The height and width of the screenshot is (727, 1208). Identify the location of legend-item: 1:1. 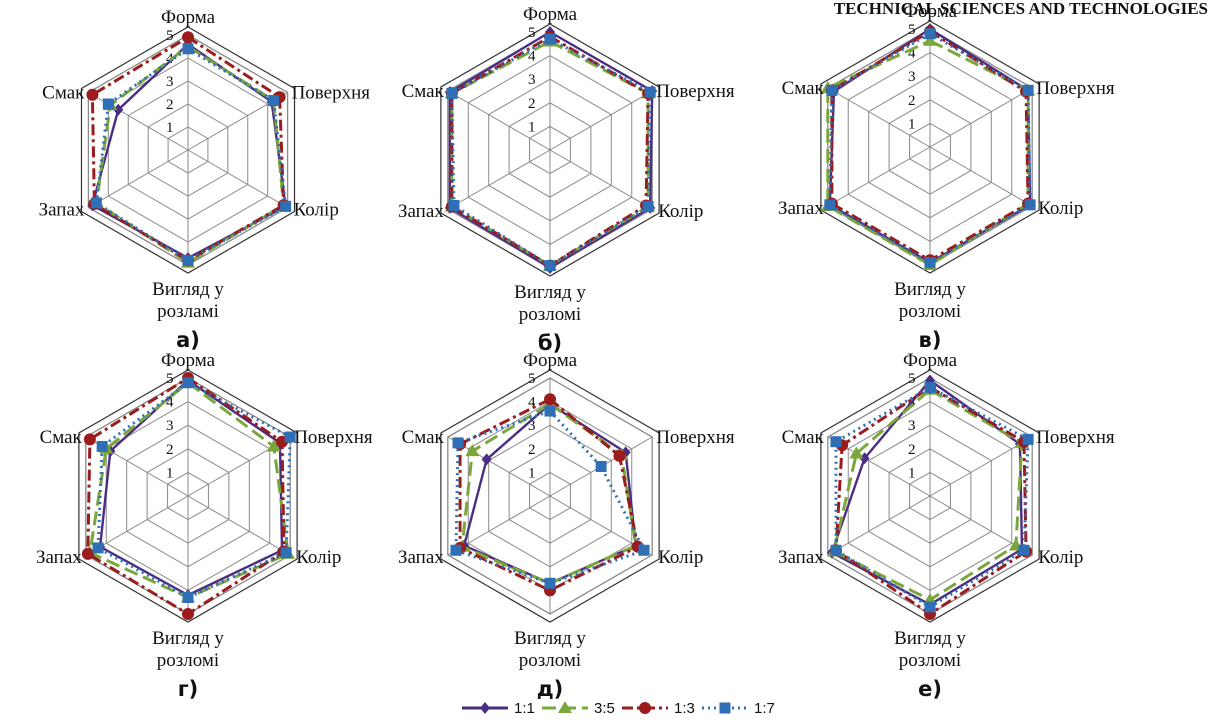
(498, 708).